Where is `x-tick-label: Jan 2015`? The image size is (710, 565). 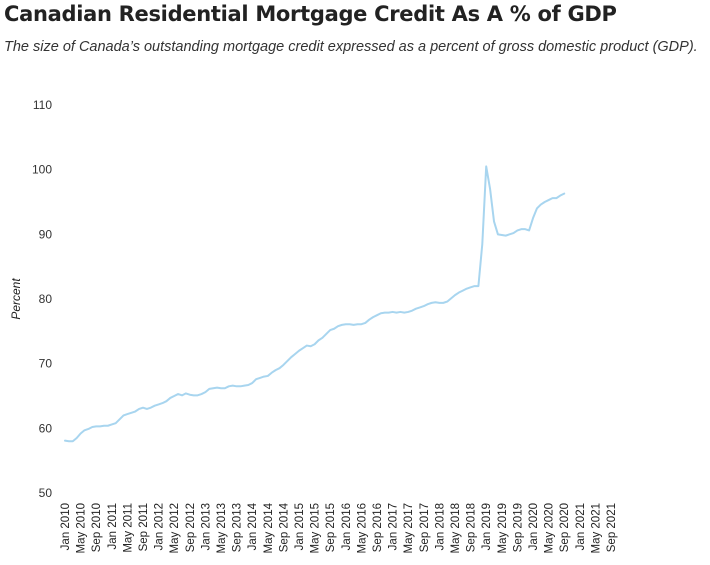
x-tick-label: Jan 2015 is located at coordinates (300, 526).